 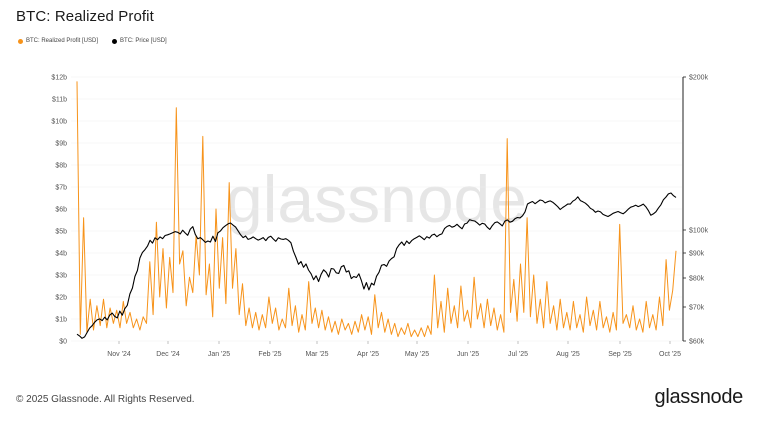 I want to click on footer-copyright: © 2025 Glassnode. All Rights Reserved., so click(x=105, y=399).